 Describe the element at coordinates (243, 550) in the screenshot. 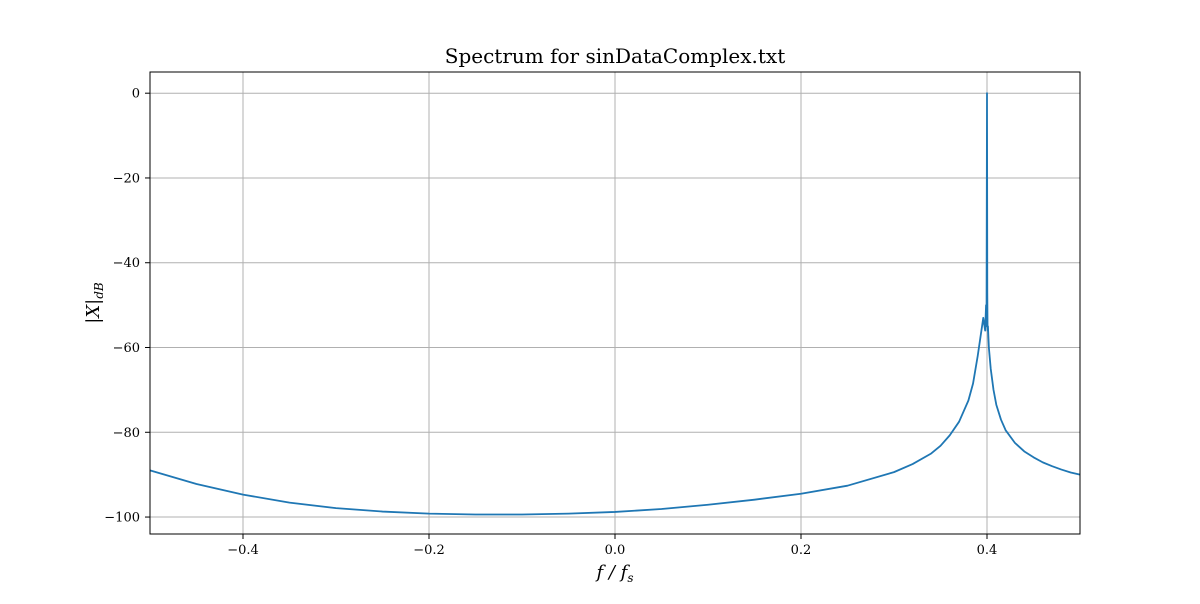

I see `x-tick-label: −0.4` at that location.